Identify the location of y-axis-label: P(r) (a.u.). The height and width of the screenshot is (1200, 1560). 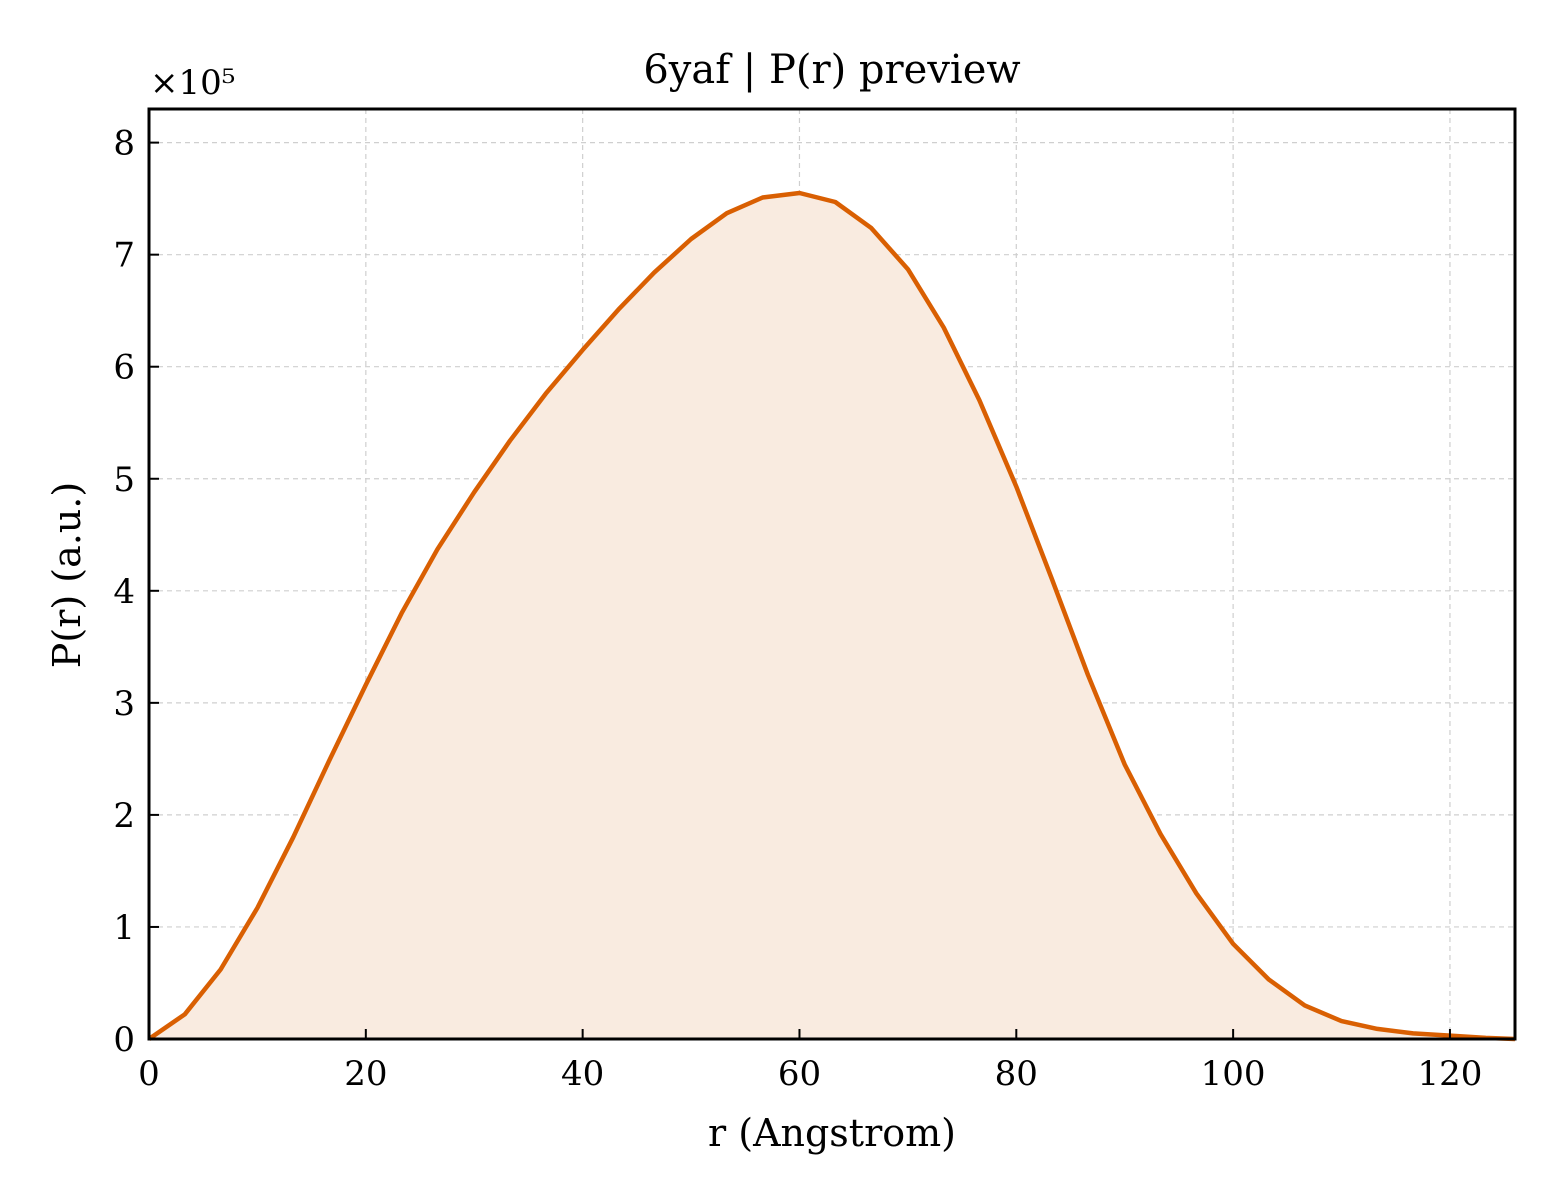
(67, 575).